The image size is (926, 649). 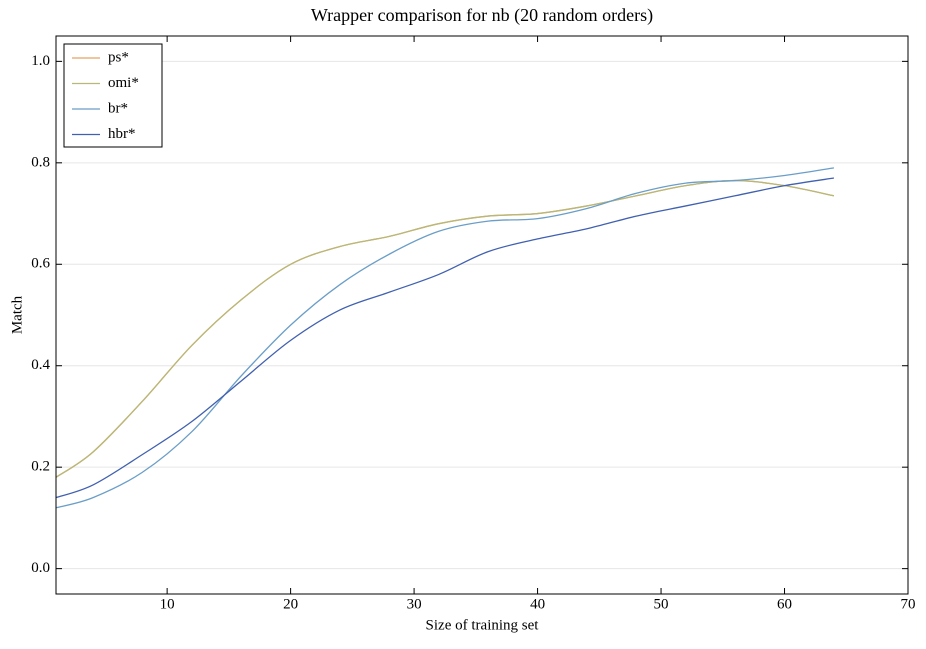 What do you see at coordinates (40, 162) in the screenshot?
I see `y-tick-label: 0.8` at bounding box center [40, 162].